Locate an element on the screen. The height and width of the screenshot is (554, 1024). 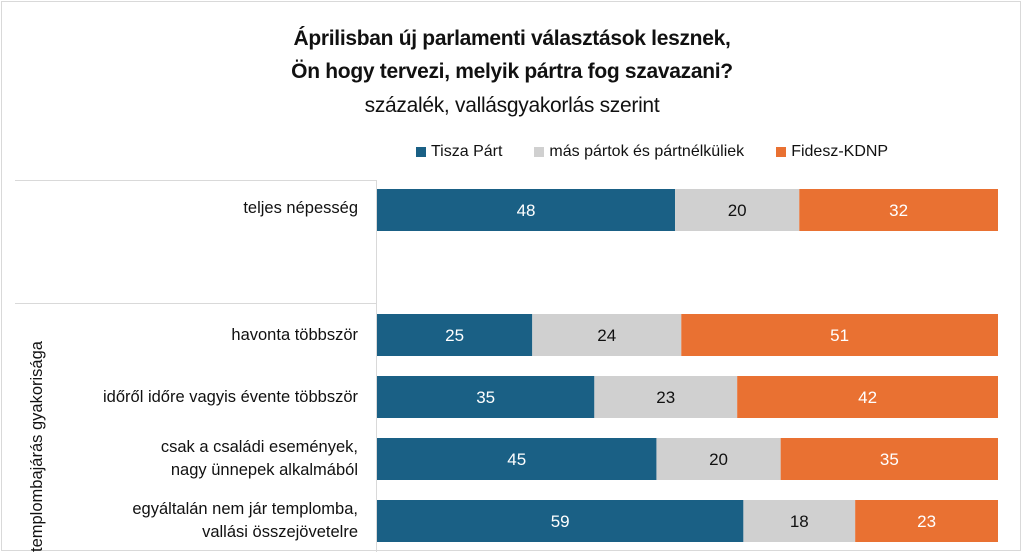
legend-item-other: más pártok és pártnélküliek is located at coordinates (639, 152).